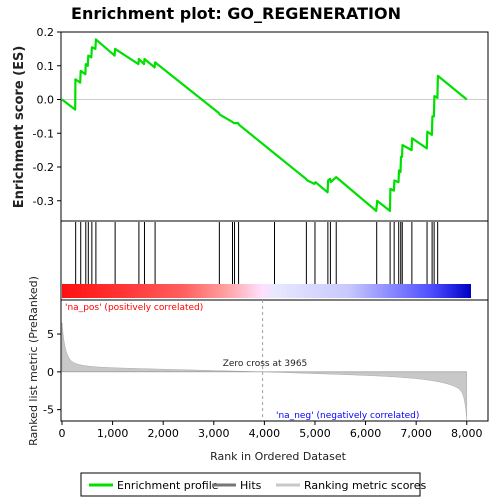 The image size is (500, 500). Describe the element at coordinates (50, 334) in the screenshot. I see `metric-tick-label: 5` at that location.